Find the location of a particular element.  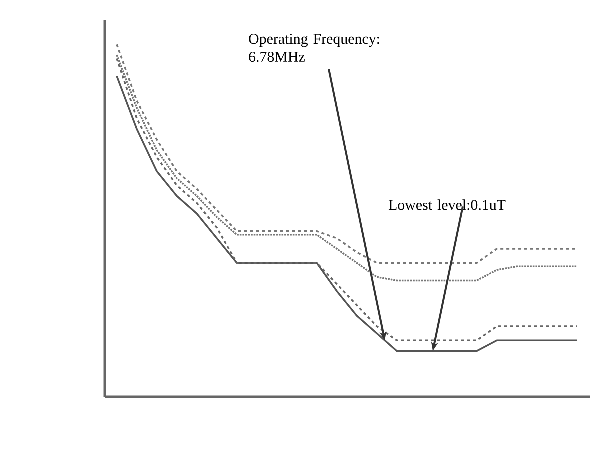

annotation: Lowest level:0.1uT is located at coordinates (447, 205).